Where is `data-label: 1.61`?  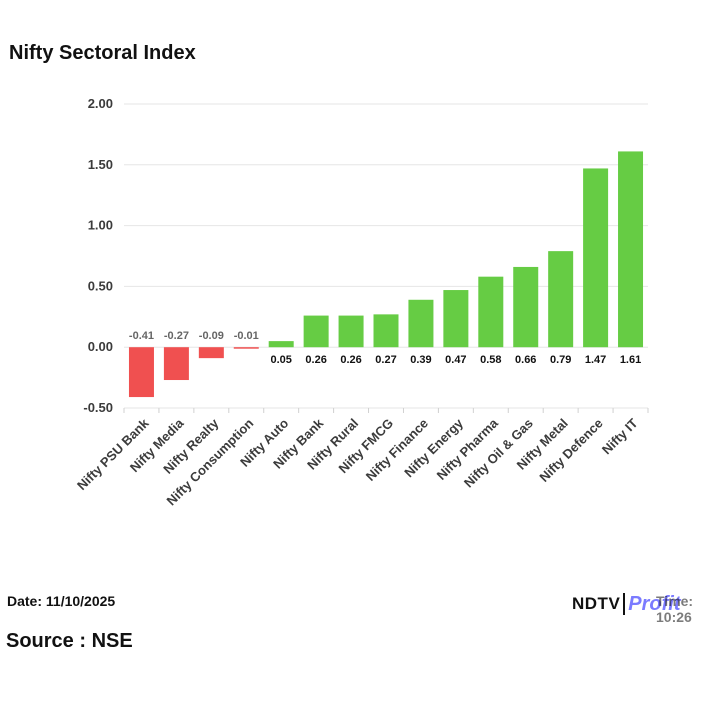 data-label: 1.61 is located at coordinates (630, 360).